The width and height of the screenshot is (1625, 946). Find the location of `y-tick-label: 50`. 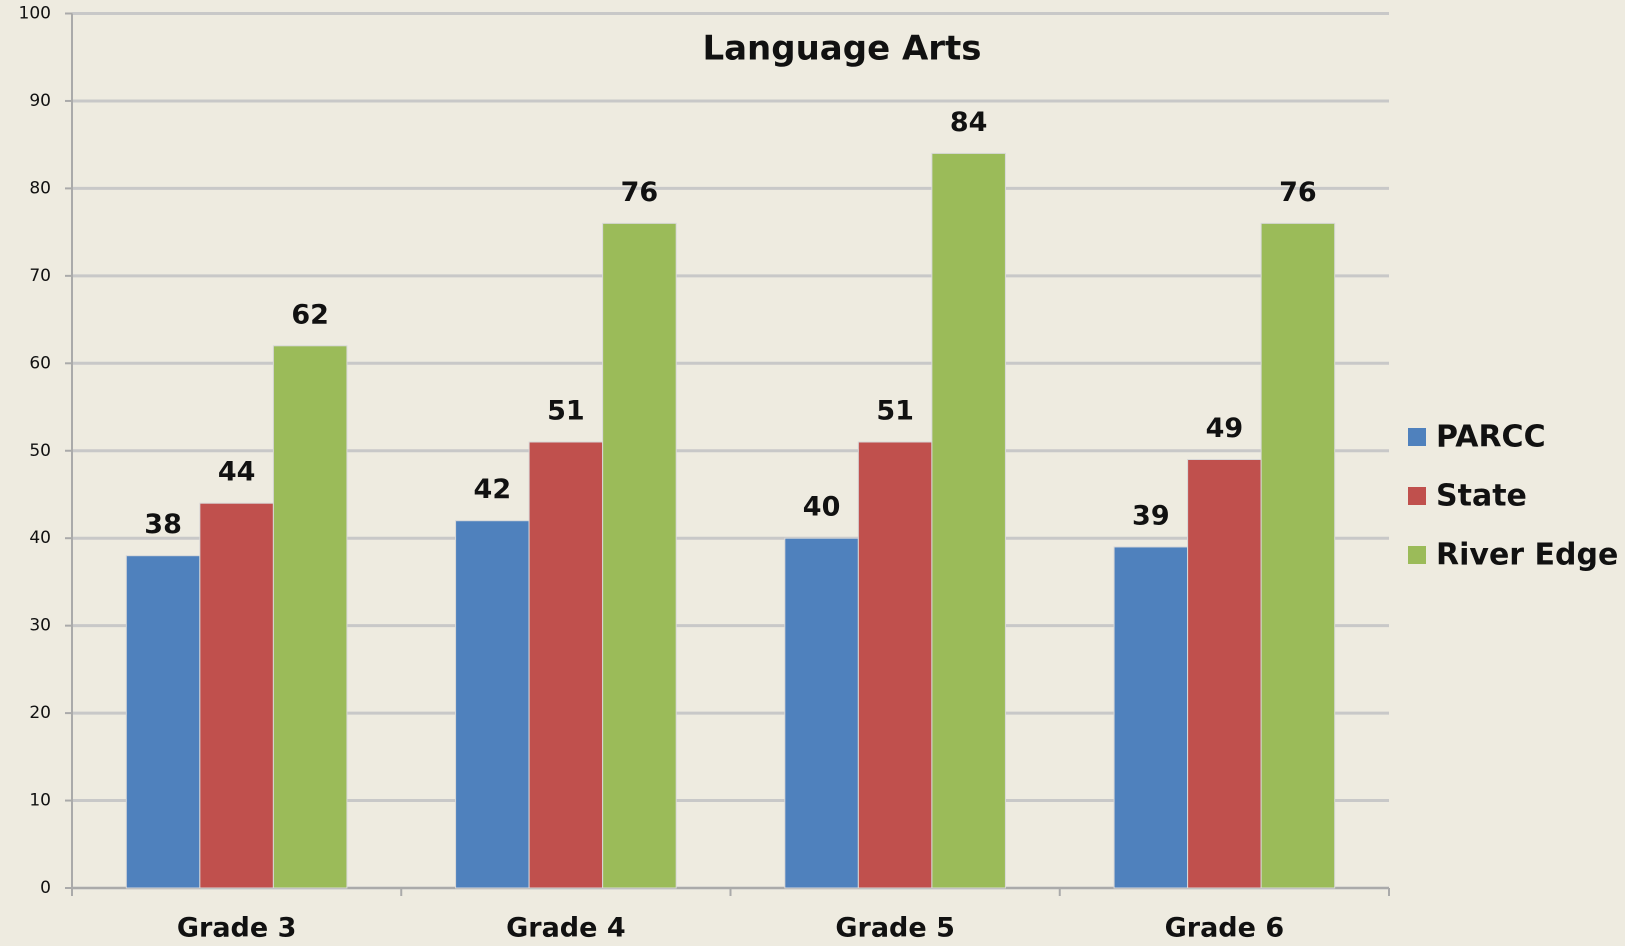

y-tick-label: 50 is located at coordinates (40, 451).